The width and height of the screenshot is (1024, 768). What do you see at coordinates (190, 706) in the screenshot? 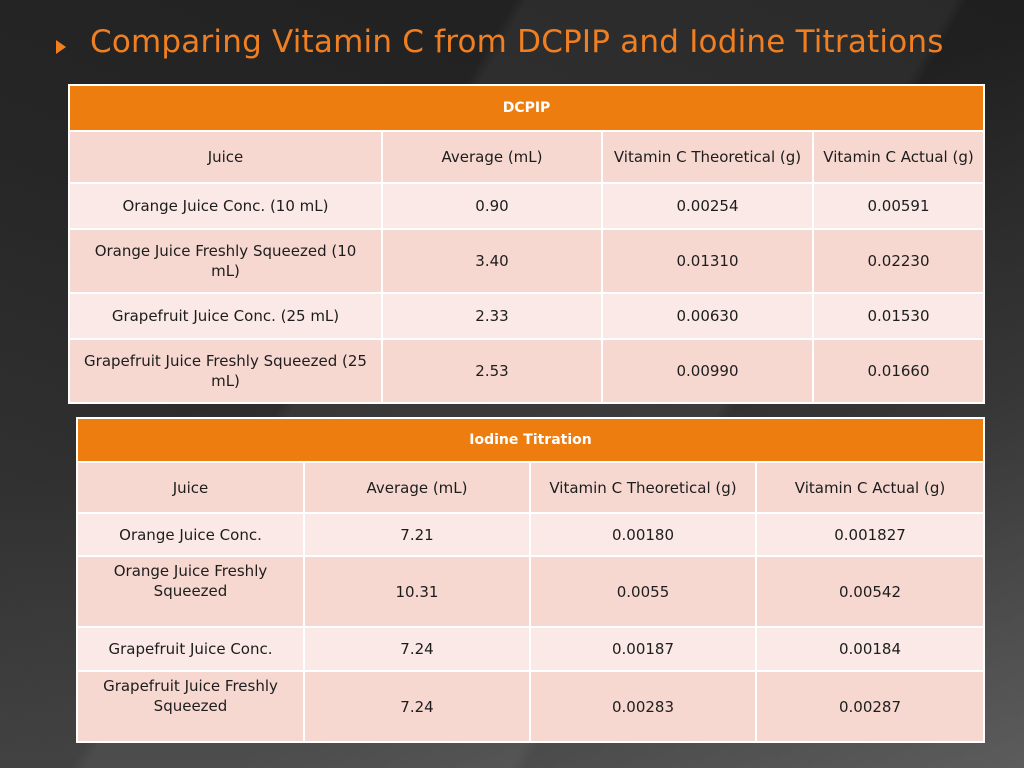
I see `table-cell: Grapefruit Juice Freshly Squeezed` at bounding box center [190, 706].